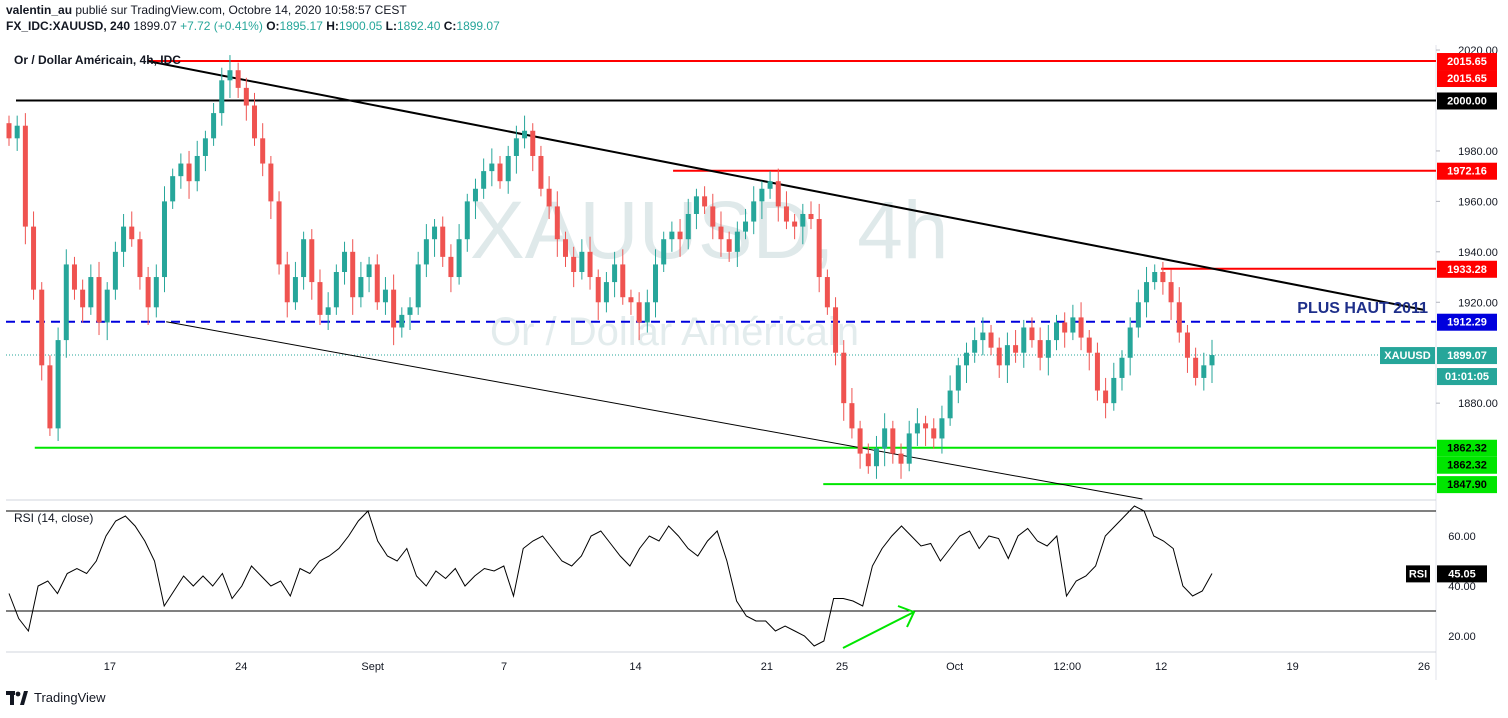 This screenshot has height=718, width=1508. What do you see at coordinates (879, 627) in the screenshot?
I see `rsi-divergence-arrow` at bounding box center [879, 627].